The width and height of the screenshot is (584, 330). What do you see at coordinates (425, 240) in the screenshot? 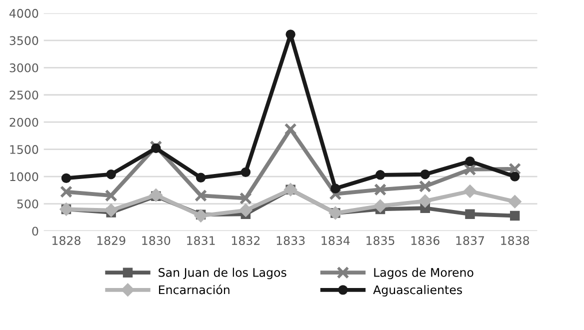
I see `x-tick-label: 1836` at bounding box center [425, 240].